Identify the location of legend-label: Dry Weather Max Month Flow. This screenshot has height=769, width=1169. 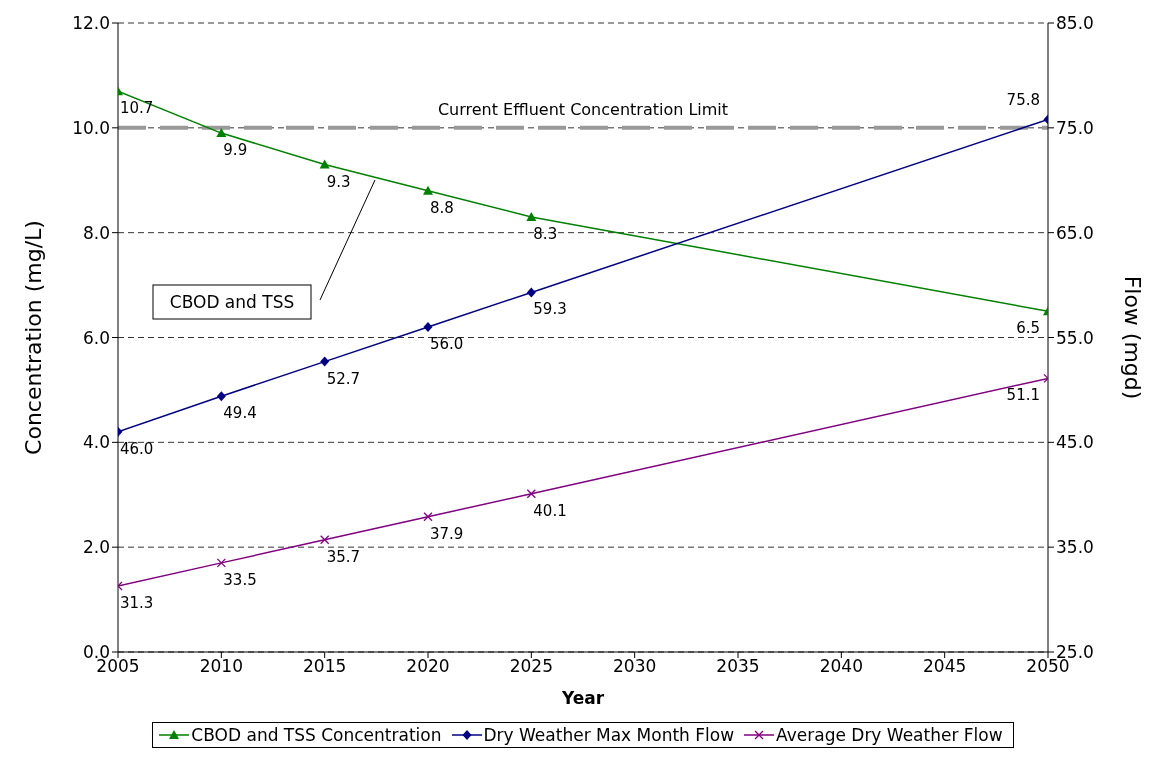
(609, 735).